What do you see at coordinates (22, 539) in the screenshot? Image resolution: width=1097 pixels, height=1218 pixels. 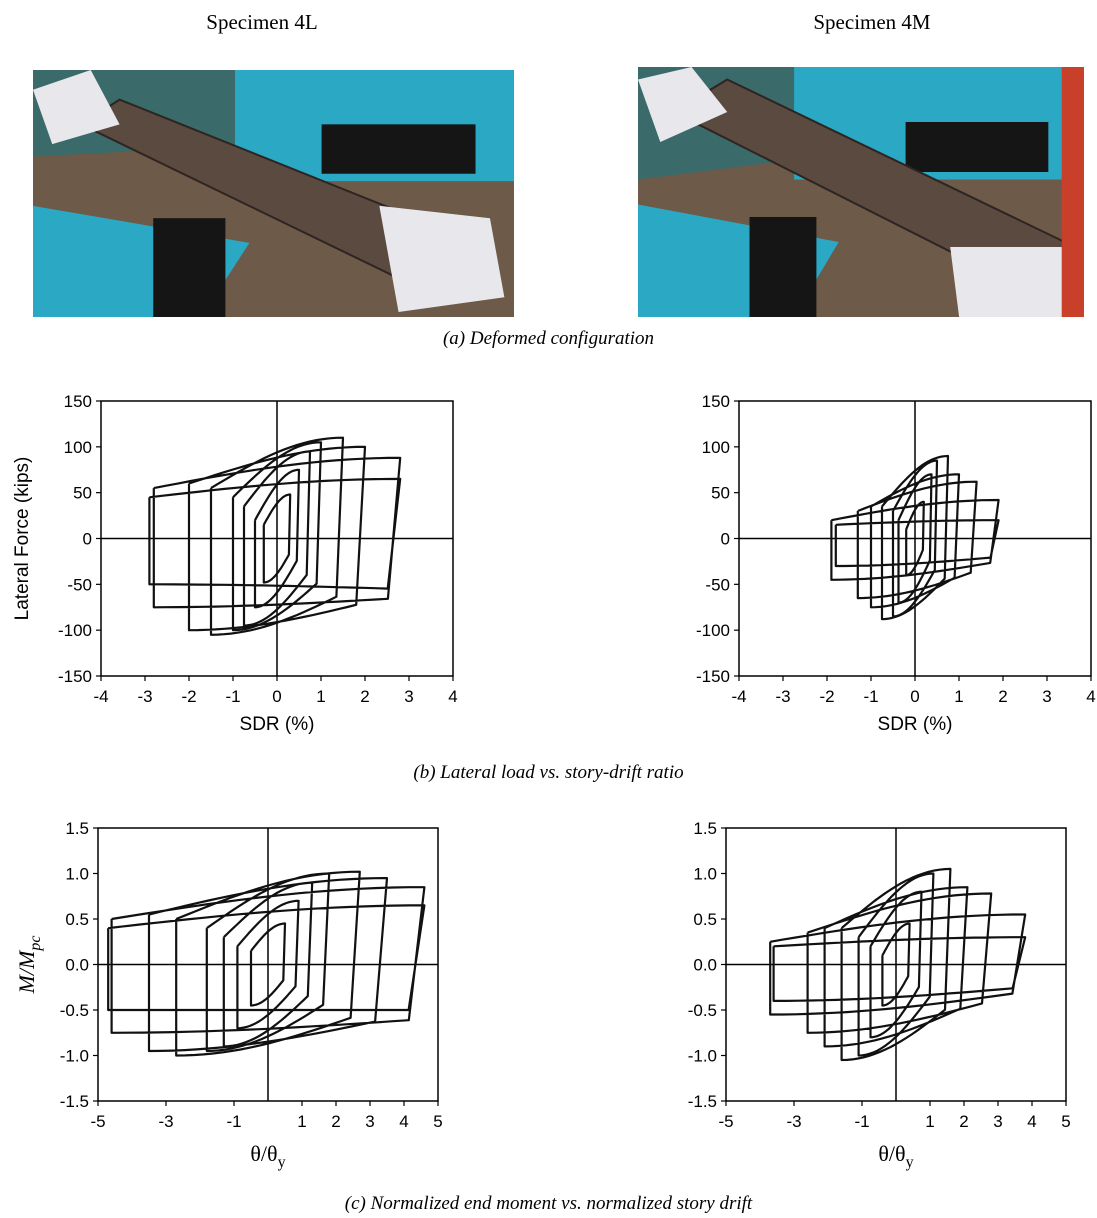 I see `y-axis-label: Lateral Force (kips)` at bounding box center [22, 539].